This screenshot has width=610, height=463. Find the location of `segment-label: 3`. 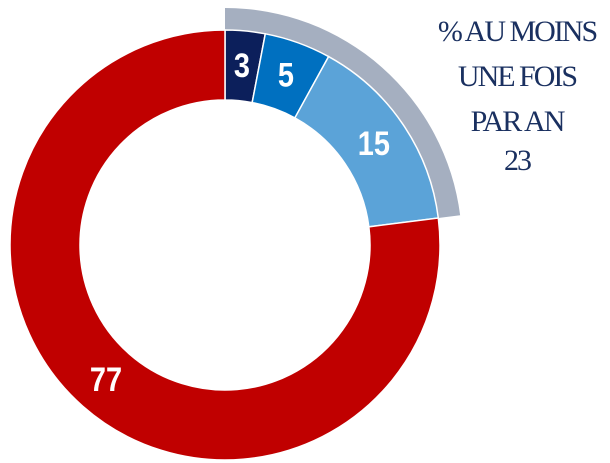

segment-label: 3 is located at coordinates (242, 65).